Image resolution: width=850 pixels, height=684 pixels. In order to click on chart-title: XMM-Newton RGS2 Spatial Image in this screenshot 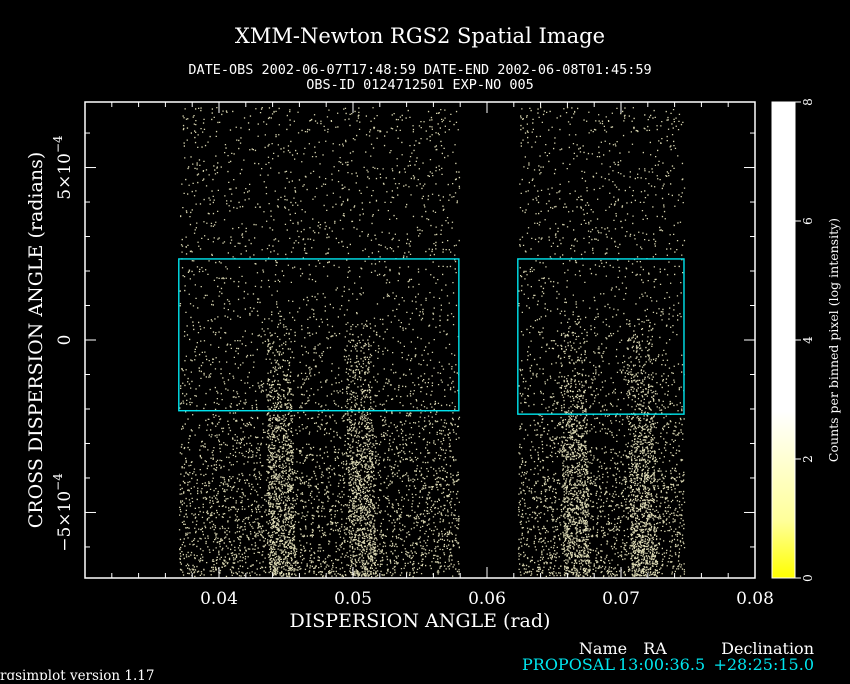, I will do `click(420, 36)`.